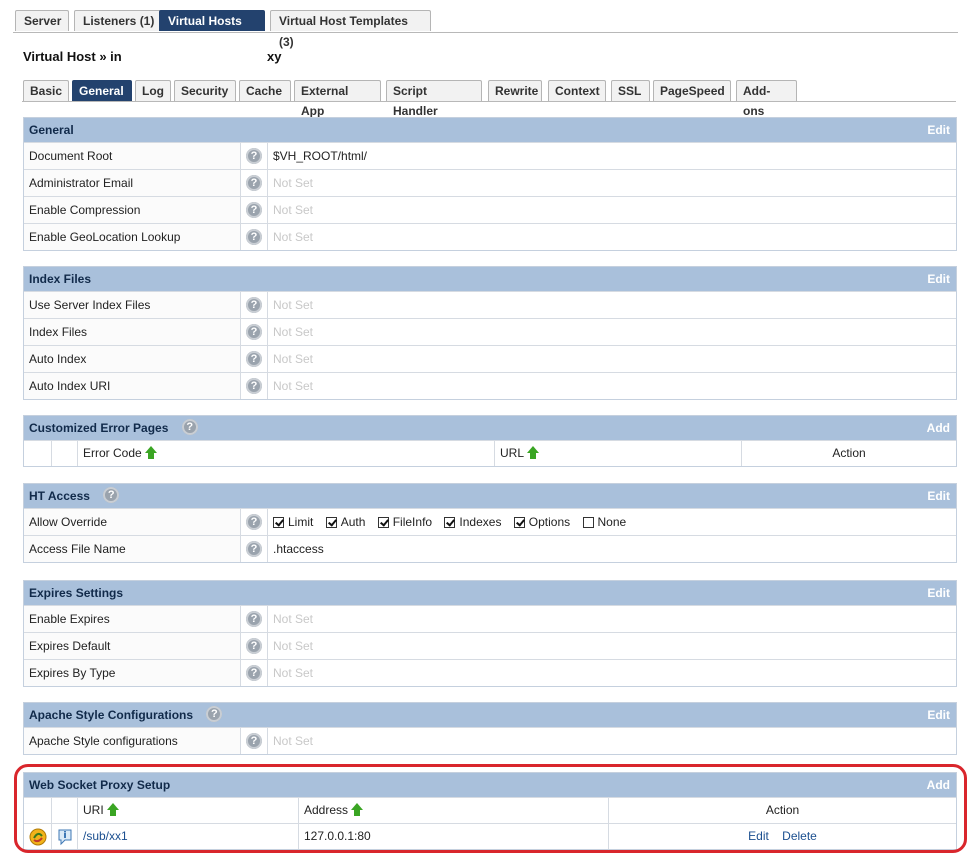 The image size is (971, 862). I want to click on tab-server: Server, so click(42, 20).